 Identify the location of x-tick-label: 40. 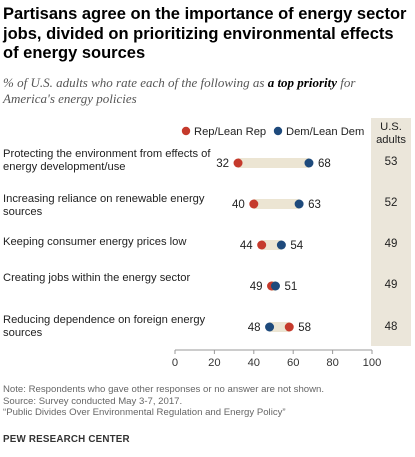
(254, 363).